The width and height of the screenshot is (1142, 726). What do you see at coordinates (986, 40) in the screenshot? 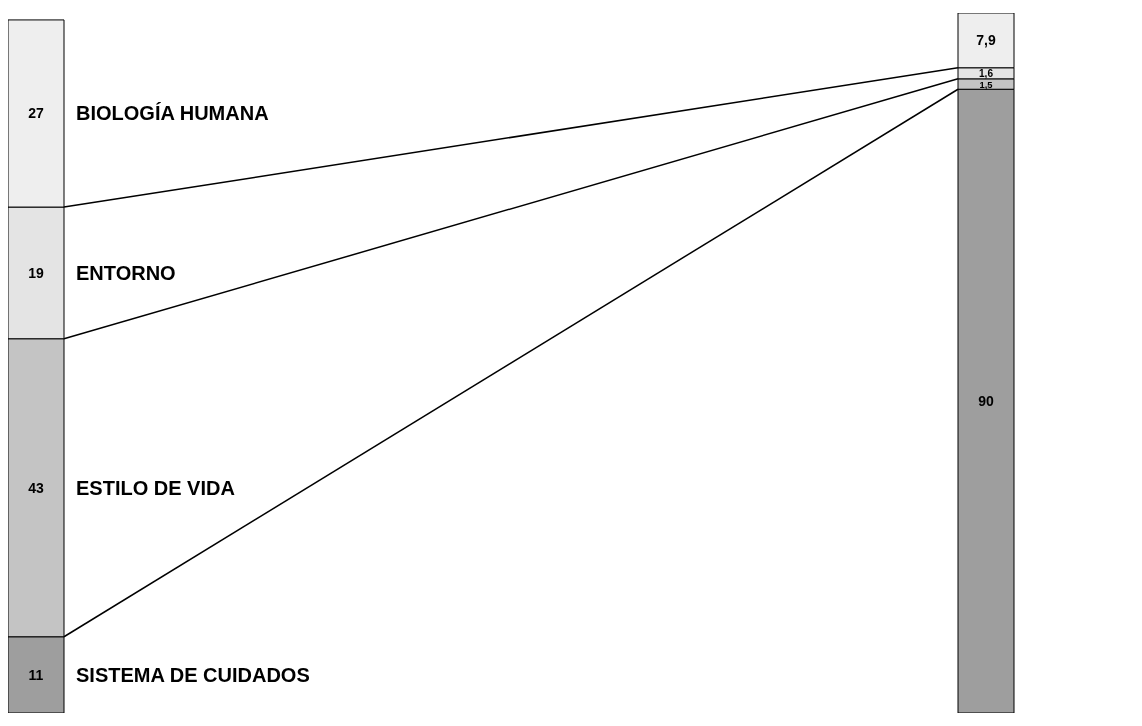
I see `data-label: 7,9` at bounding box center [986, 40].